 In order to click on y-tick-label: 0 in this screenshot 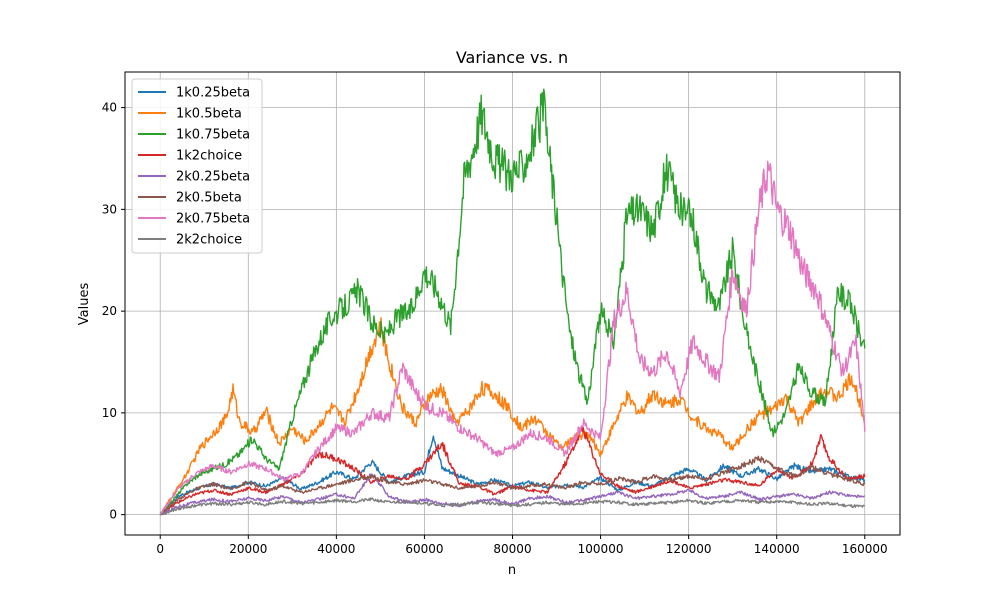, I will do `click(113, 515)`.